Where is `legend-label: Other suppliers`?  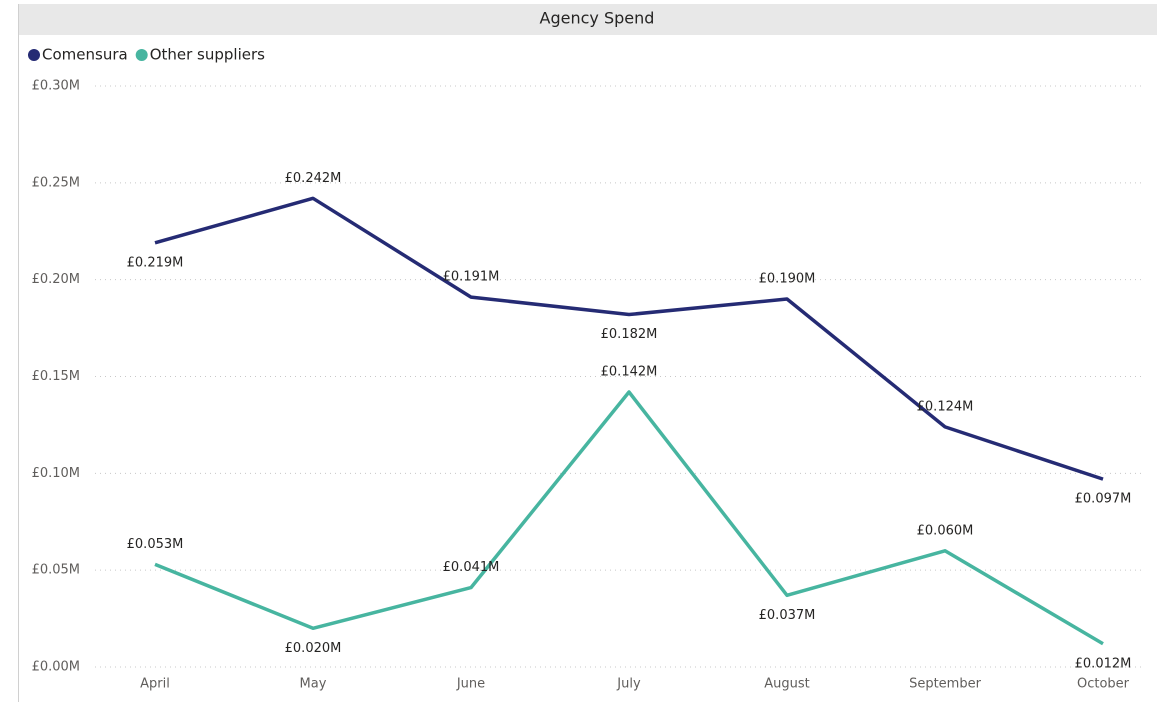 legend-label: Other suppliers is located at coordinates (207, 55).